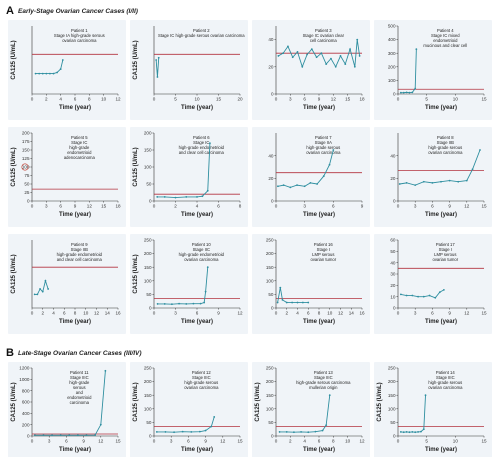 This screenshot has width=500, height=457. What do you see at coordinates (323, 382) in the screenshot?
I see `patient-annotation: high-grade serous carcinoma` at bounding box center [323, 382].